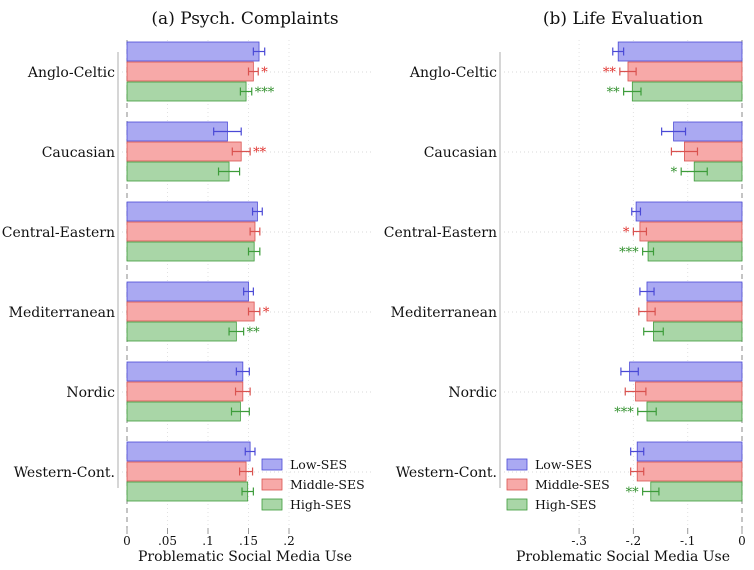  I want to click on bar-middle-ses-caucasian, so click(184, 151).